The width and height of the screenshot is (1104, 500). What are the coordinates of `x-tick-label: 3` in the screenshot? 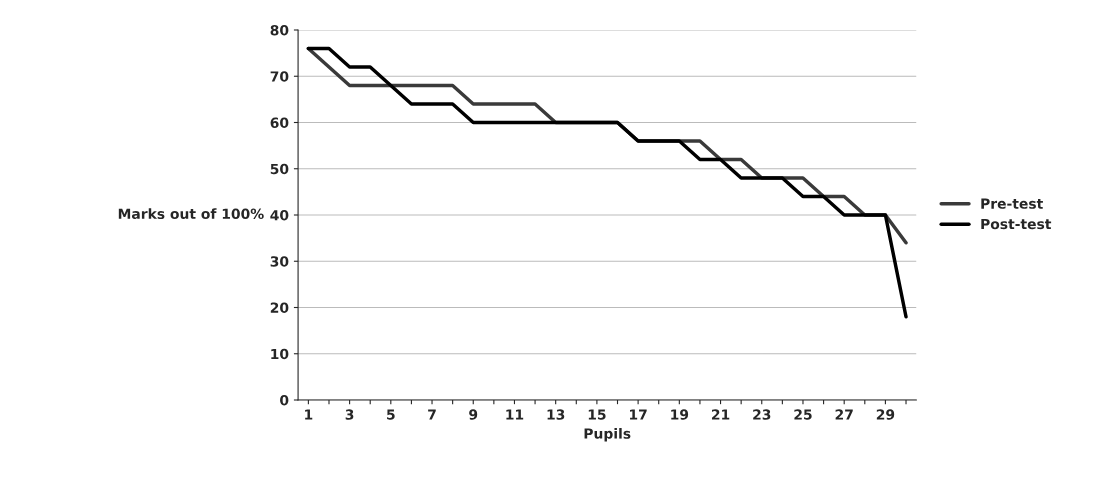 It's located at (349, 414).